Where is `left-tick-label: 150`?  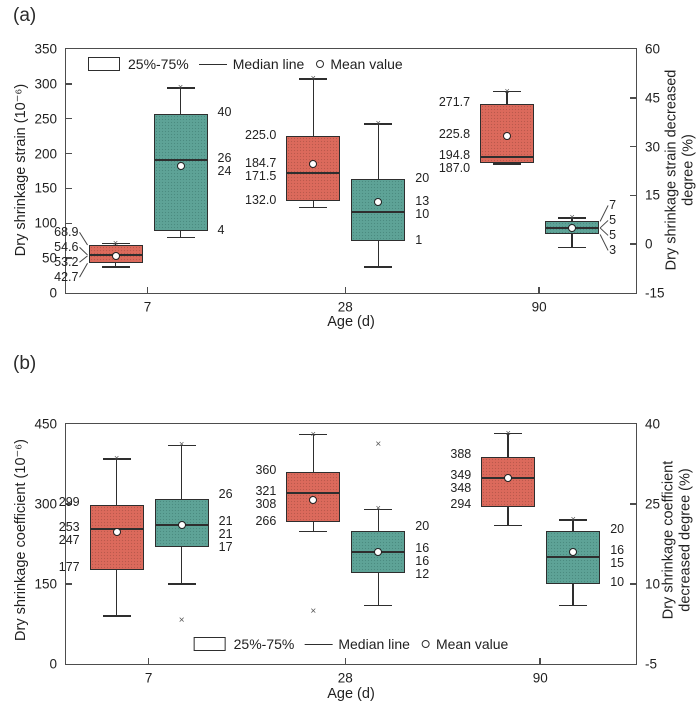
left-tick-label: 150 is located at coordinates (45, 188).